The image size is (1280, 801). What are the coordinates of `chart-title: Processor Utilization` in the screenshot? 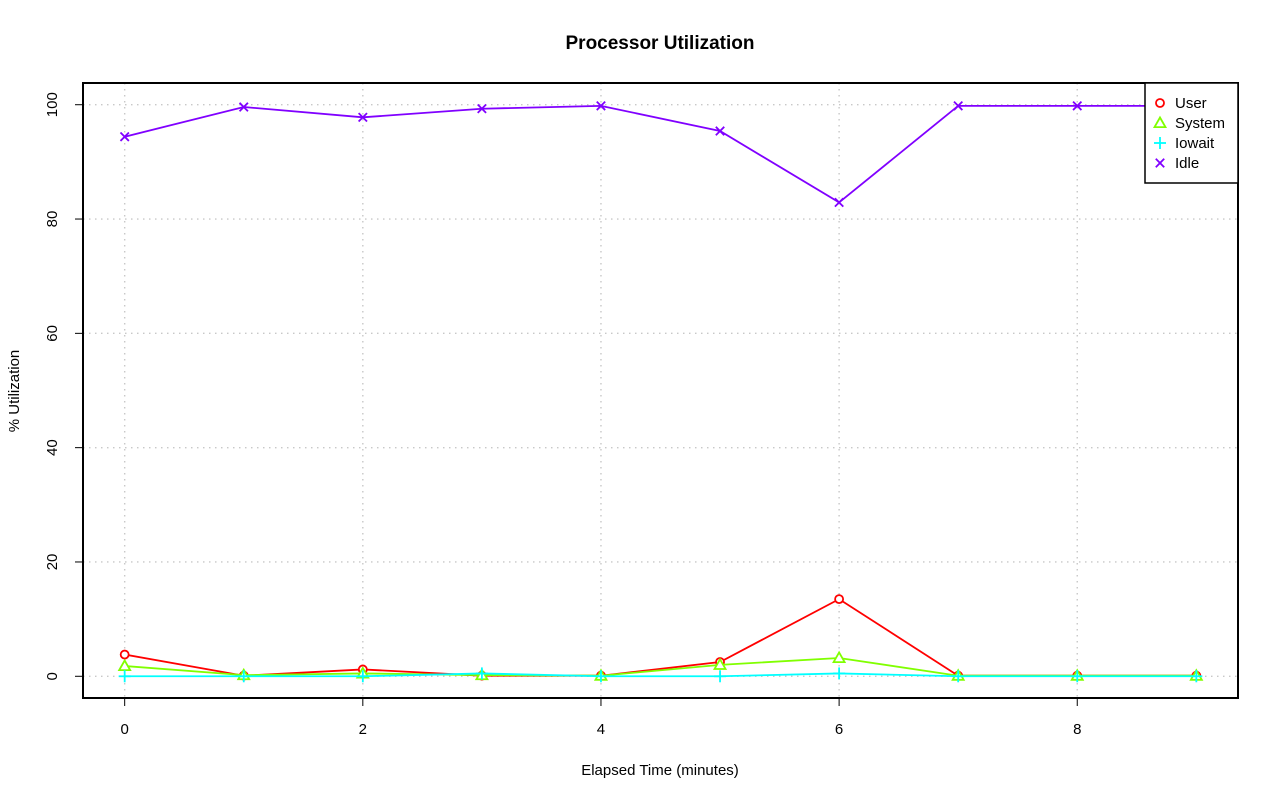 It's located at (660, 43).